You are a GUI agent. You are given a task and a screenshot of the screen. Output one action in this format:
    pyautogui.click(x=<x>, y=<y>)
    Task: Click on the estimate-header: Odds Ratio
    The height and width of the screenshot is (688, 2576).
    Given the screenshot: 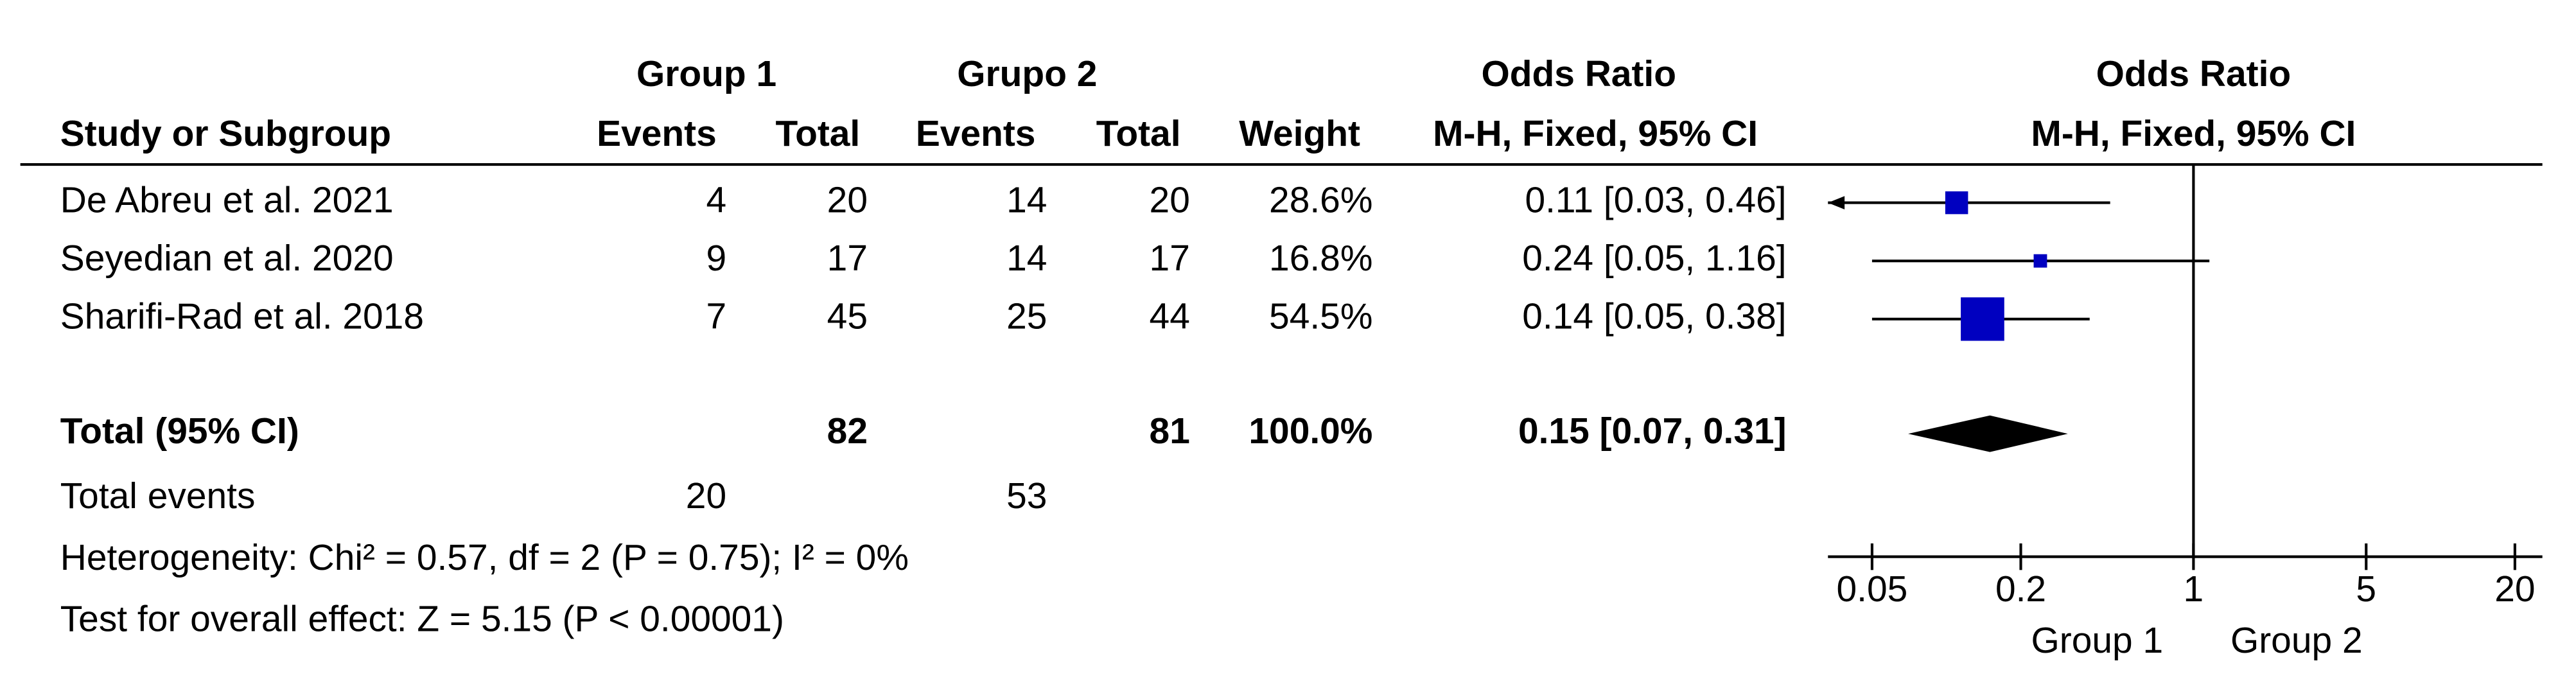 What is the action you would take?
    pyautogui.click(x=1578, y=73)
    